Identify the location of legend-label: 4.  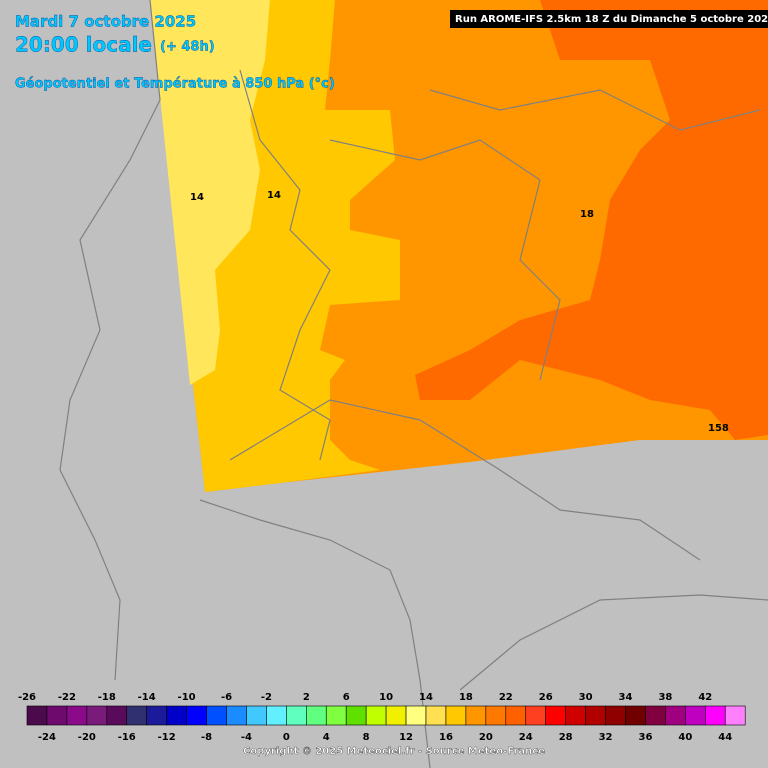
(326, 737).